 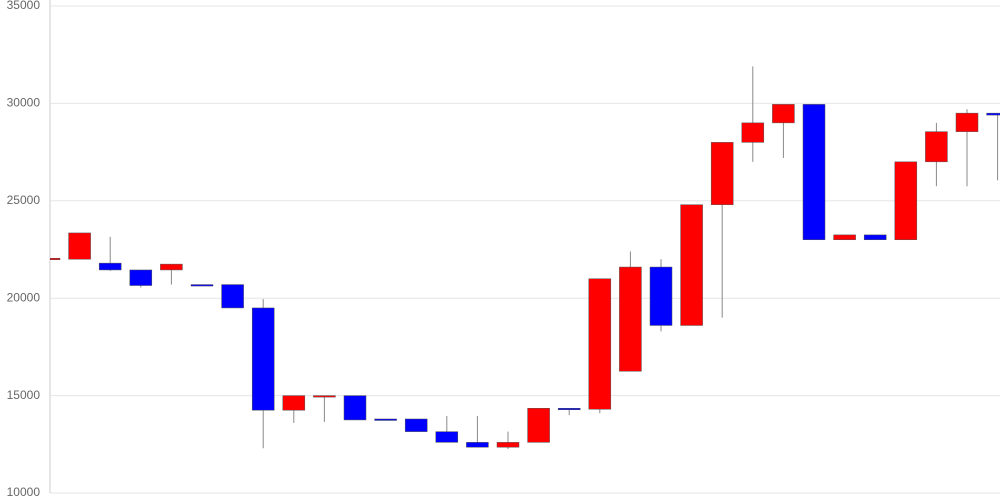 What do you see at coordinates (24, 200) in the screenshot?
I see `y-tick-label: 25000` at bounding box center [24, 200].